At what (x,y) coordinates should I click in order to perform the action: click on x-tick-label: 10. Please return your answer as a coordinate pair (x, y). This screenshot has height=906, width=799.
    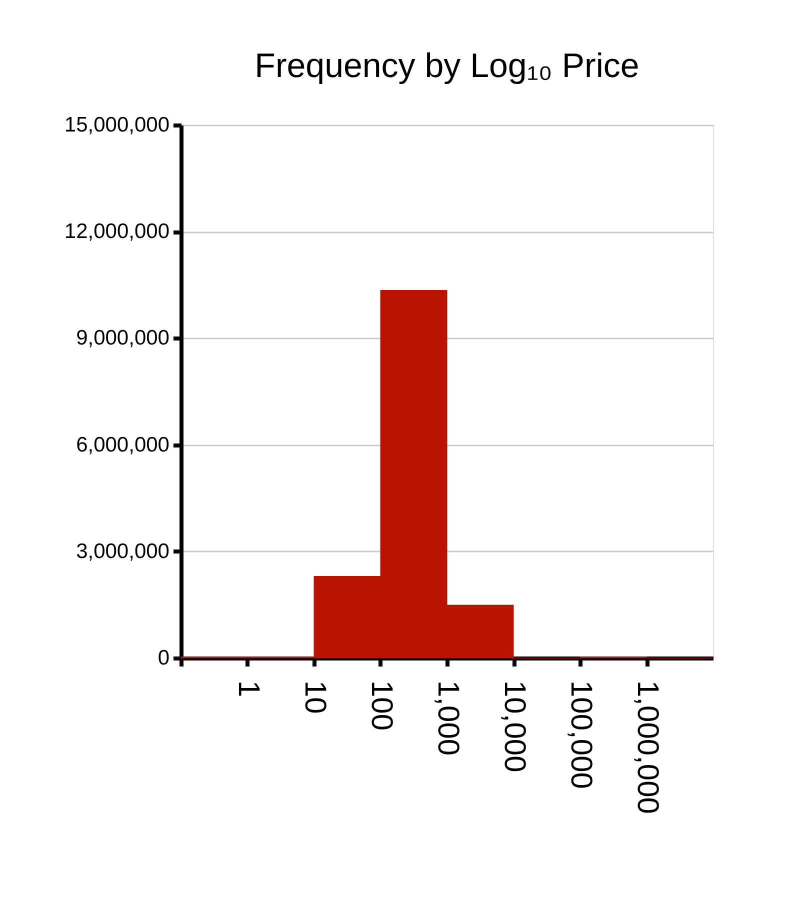
    Looking at the image, I should click on (315, 697).